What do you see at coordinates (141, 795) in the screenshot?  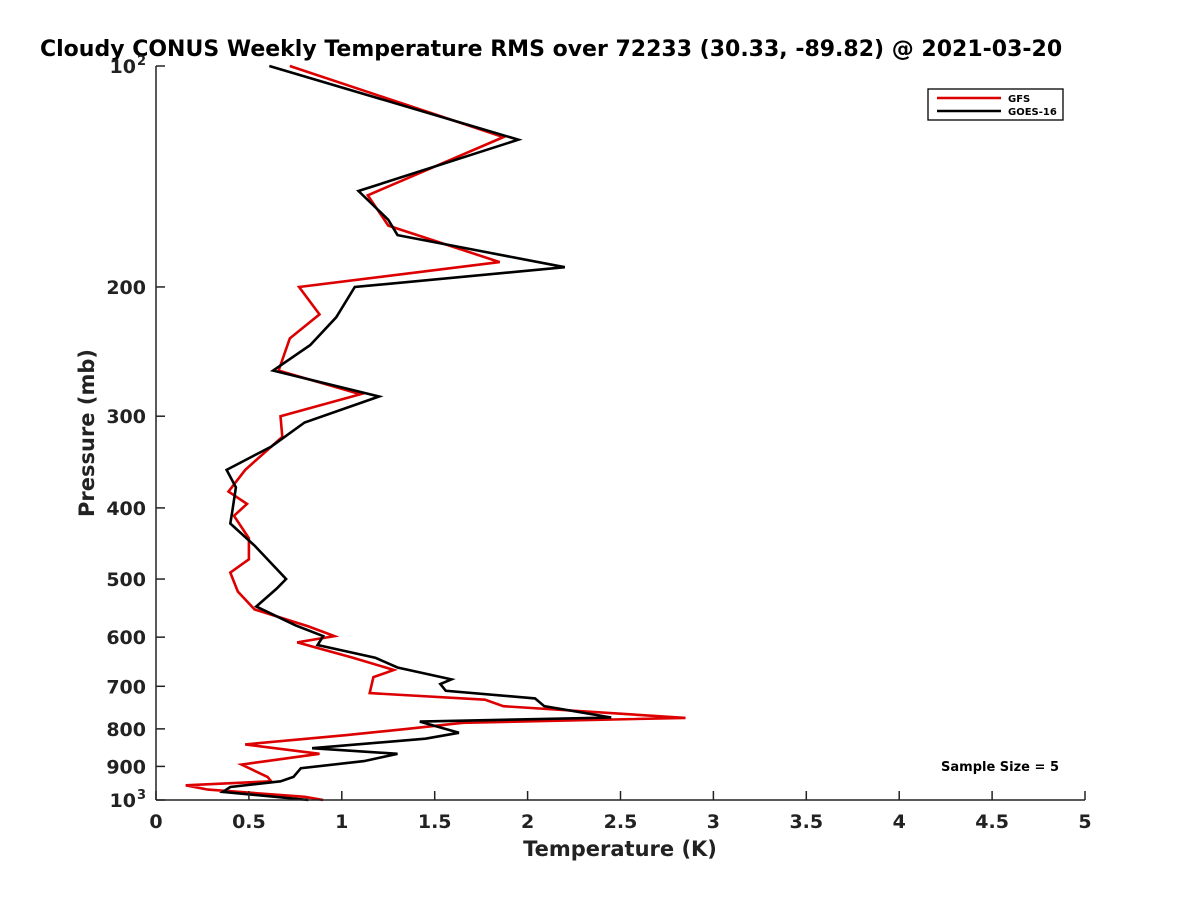 I see `y-tick-exponent: 3` at bounding box center [141, 795].